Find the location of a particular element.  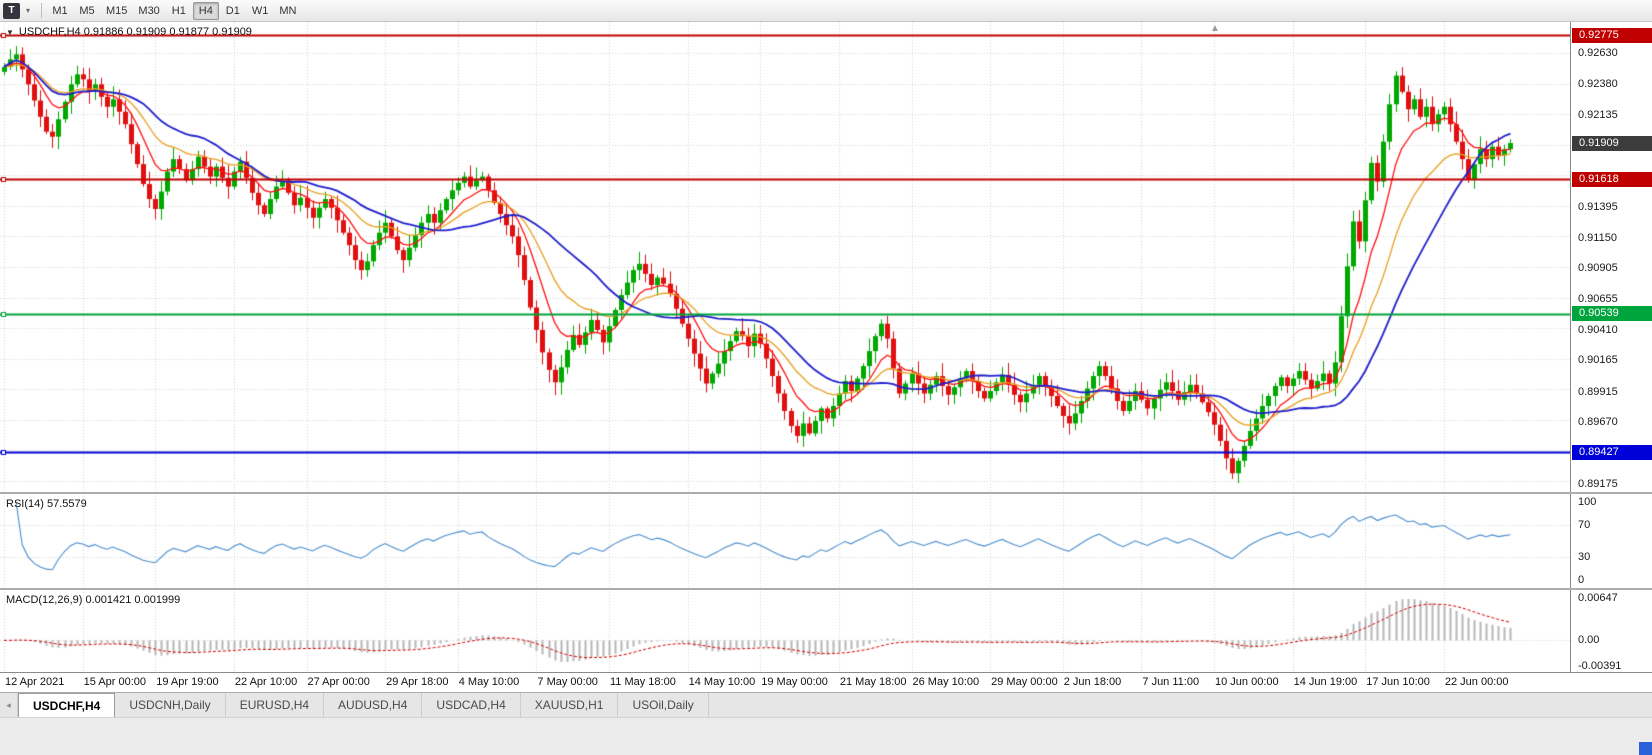

window-footer is located at coordinates (826, 736).